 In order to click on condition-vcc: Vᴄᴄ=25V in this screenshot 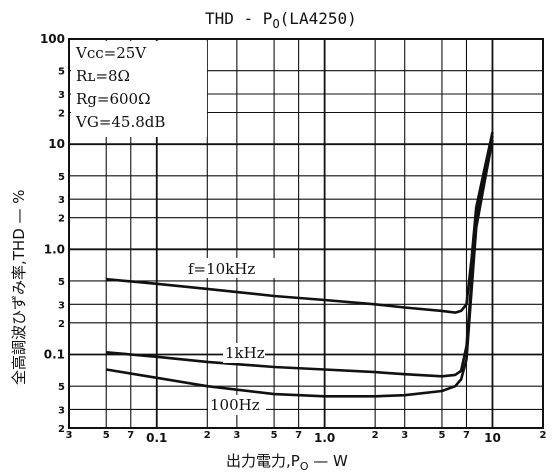, I will do `click(111, 53)`.